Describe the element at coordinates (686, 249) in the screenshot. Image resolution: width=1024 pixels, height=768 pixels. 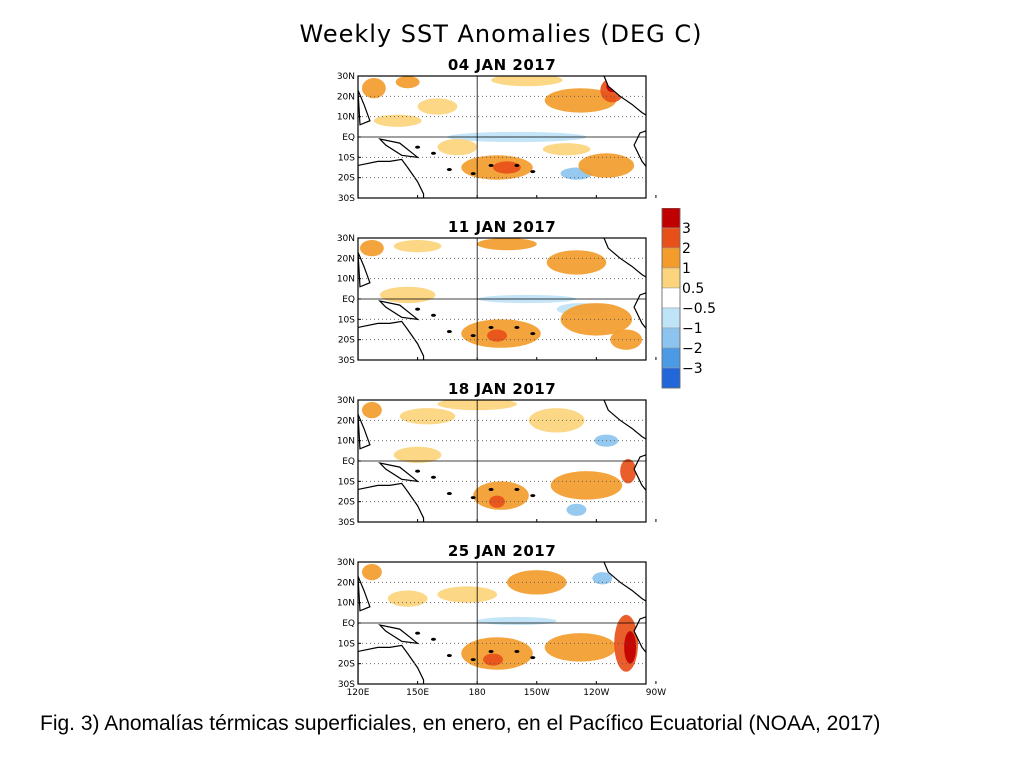
I see `colorbar-label: 2` at that location.